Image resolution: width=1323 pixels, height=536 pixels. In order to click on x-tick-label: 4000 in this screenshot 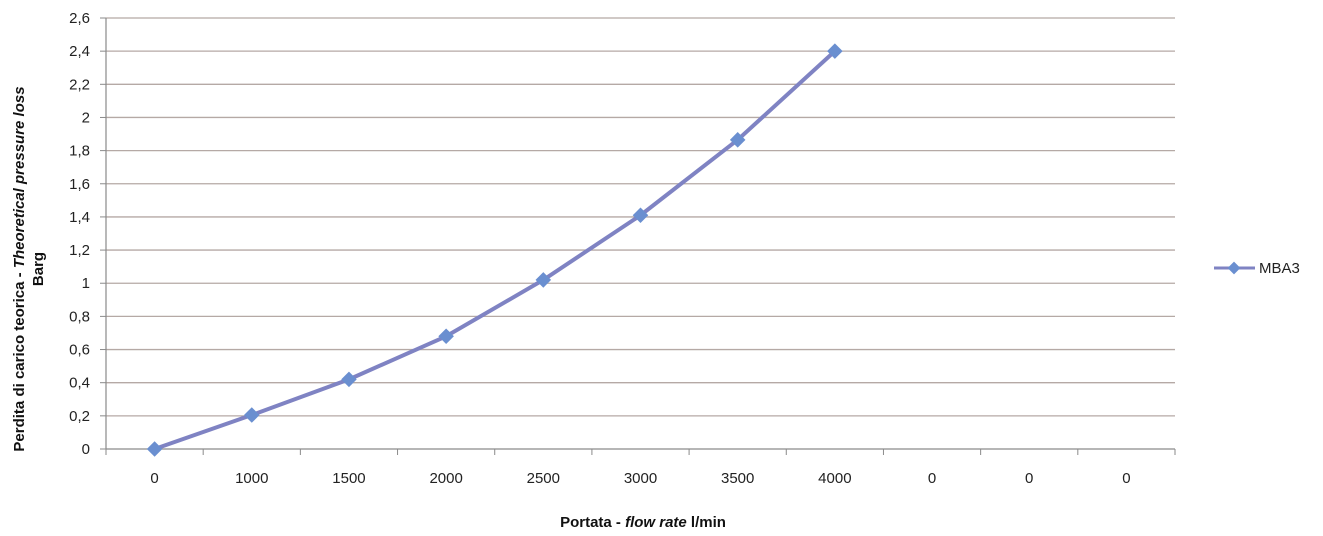, I will do `click(834, 478)`.